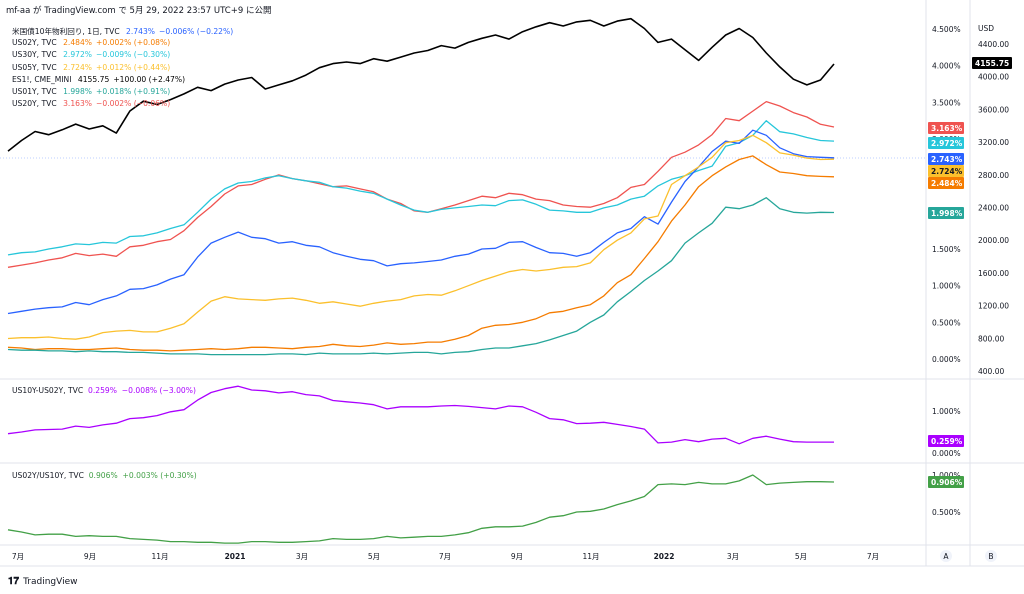 The height and width of the screenshot is (594, 1024). Describe the element at coordinates (48, 475) in the screenshot. I see `ratio-legend-symbol: US02Y/US10Y, TVC` at that location.